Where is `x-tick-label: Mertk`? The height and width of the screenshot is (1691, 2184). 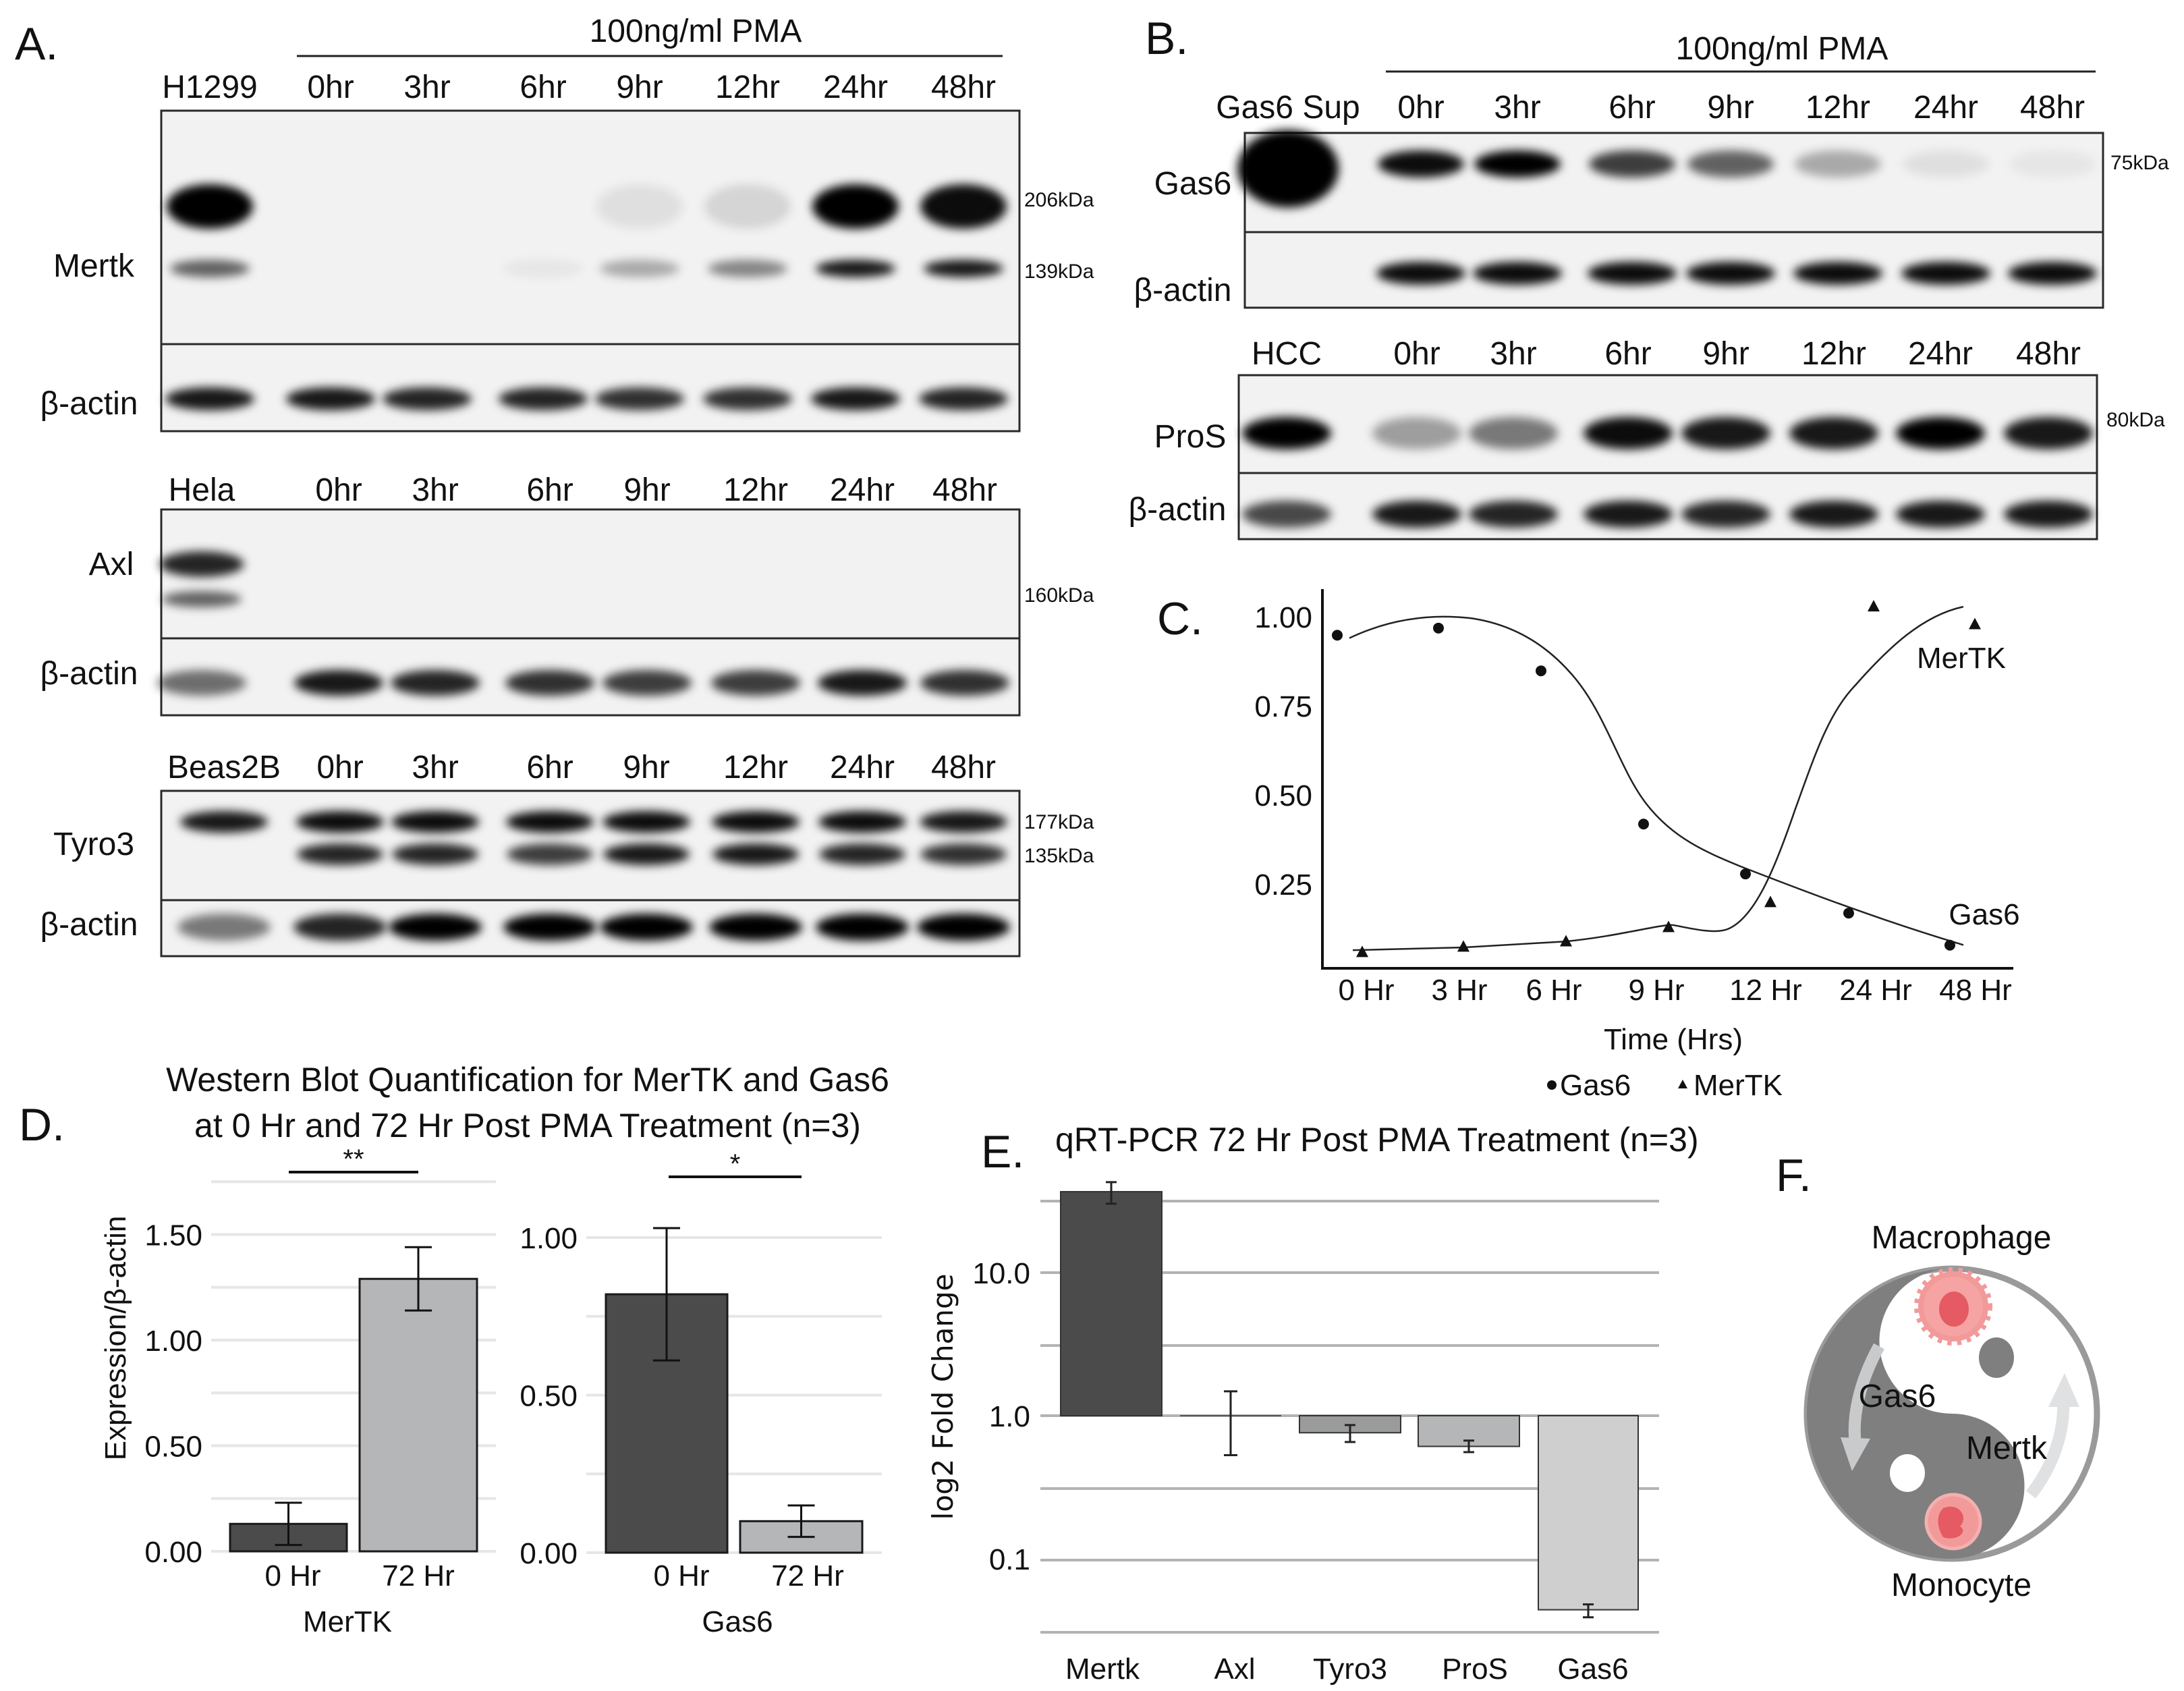 x-tick-label: Mertk is located at coordinates (1102, 1670).